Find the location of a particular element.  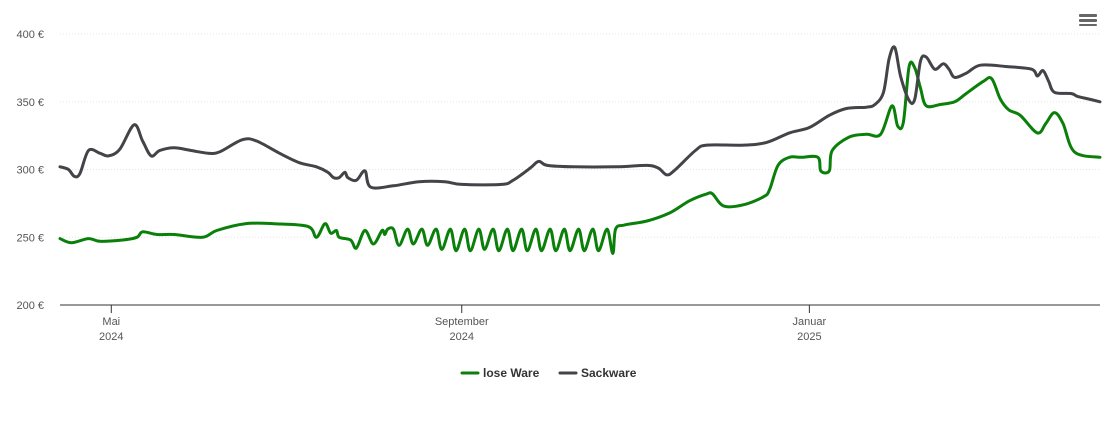

hamburger-menu-icon is located at coordinates (1088, 15).